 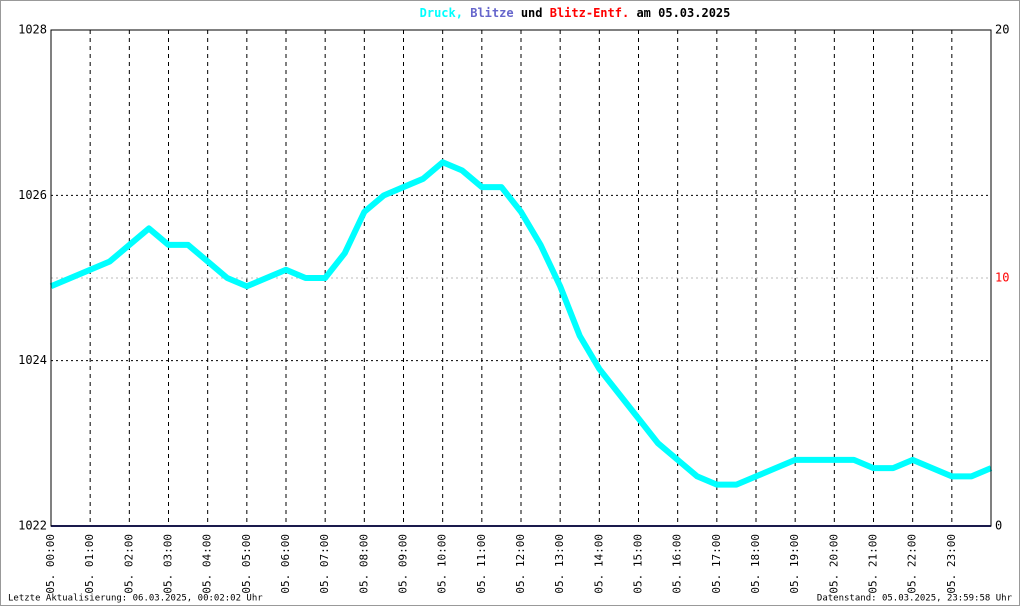 What do you see at coordinates (442, 564) in the screenshot?
I see `x-tick-label: 05. 10:00` at bounding box center [442, 564].